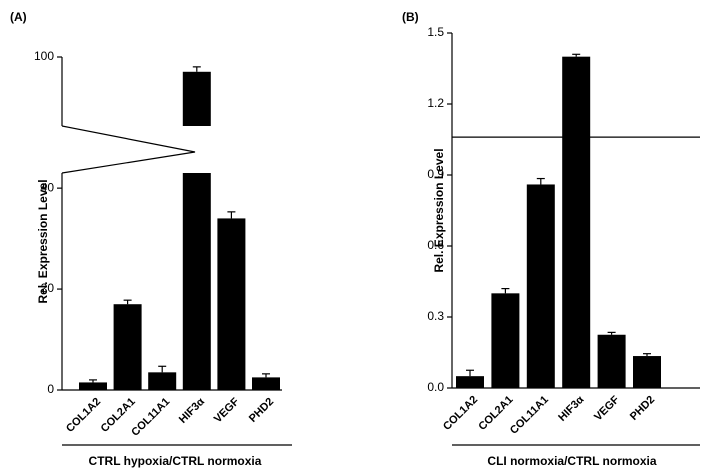 The image size is (714, 474). Describe the element at coordinates (529, 415) in the screenshot. I see `x-tick-label: COL11A1` at that location.